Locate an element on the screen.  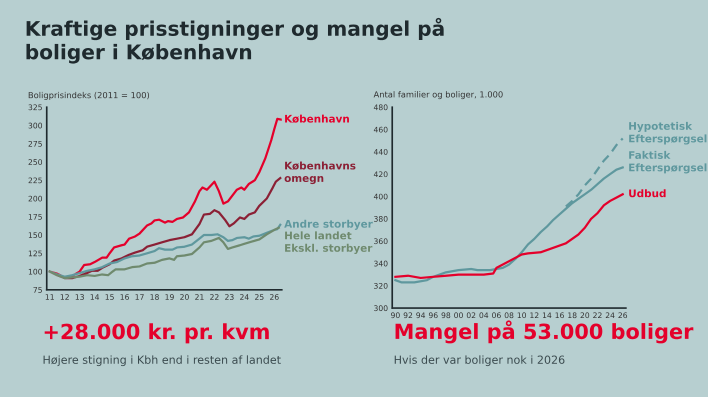
series-label: Københavns omegn is located at coordinates (320, 172).